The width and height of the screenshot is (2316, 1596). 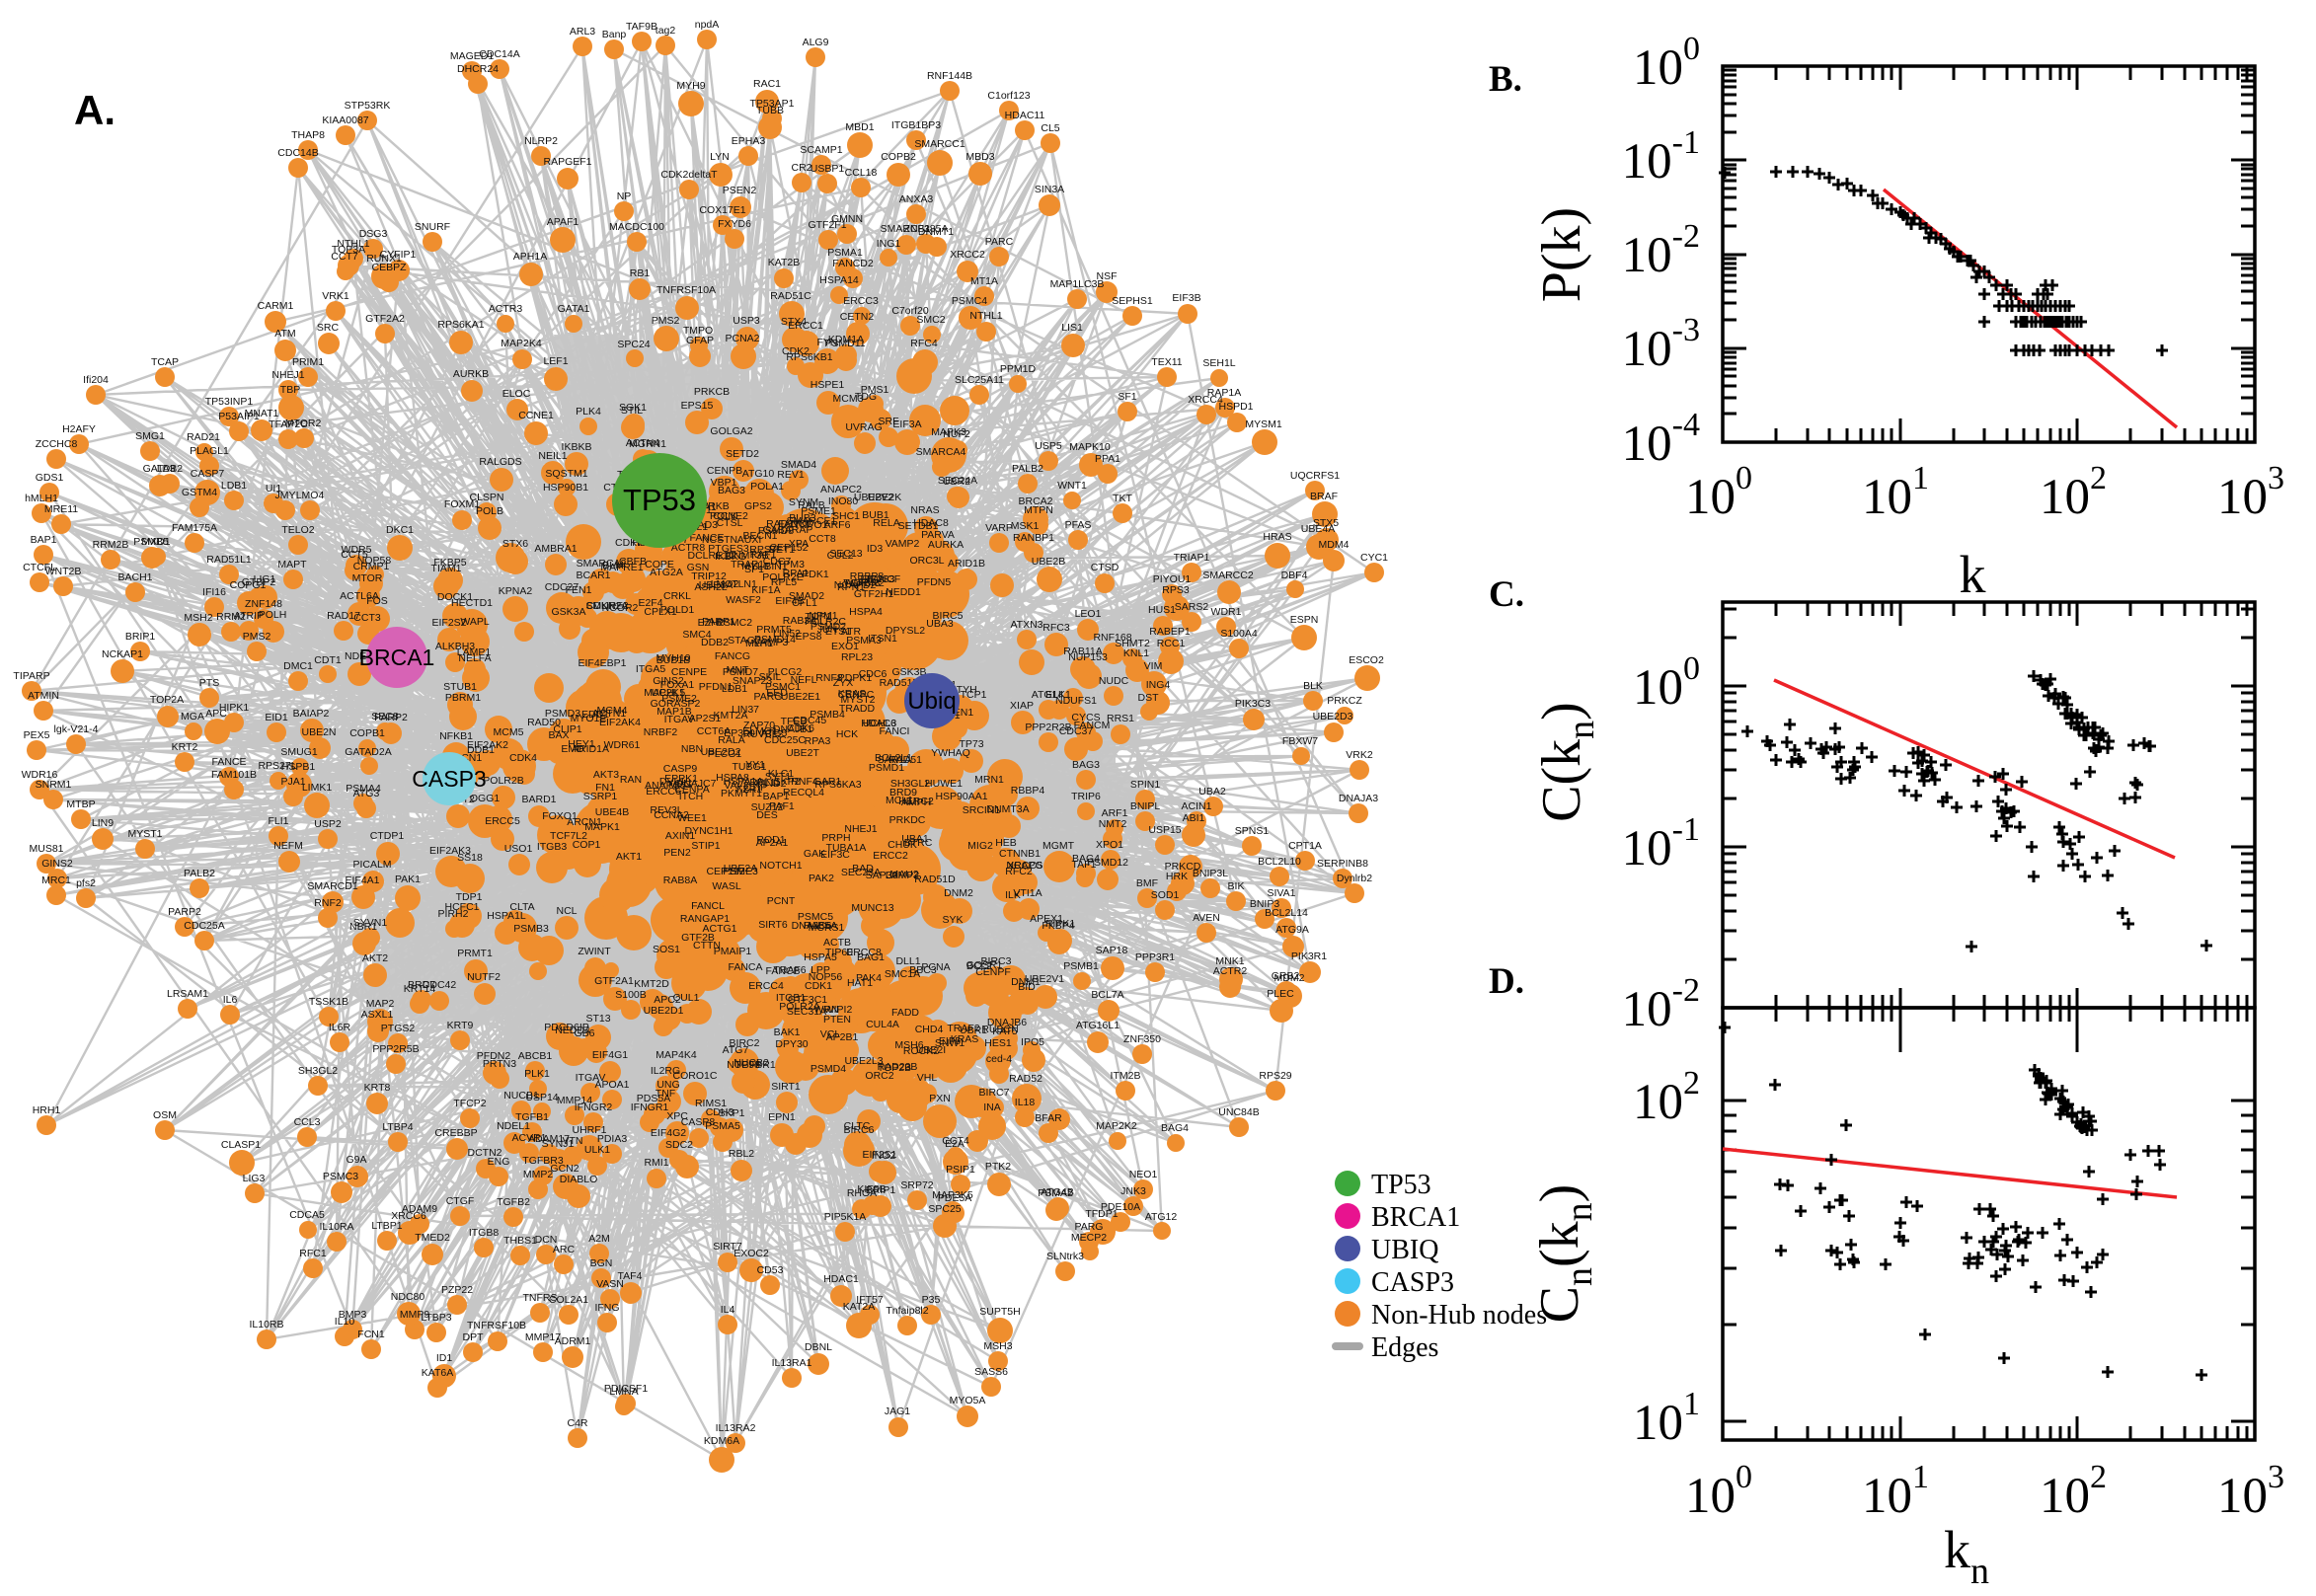 I want to click on svg-text: PFAS, so click(x=1078, y=525).